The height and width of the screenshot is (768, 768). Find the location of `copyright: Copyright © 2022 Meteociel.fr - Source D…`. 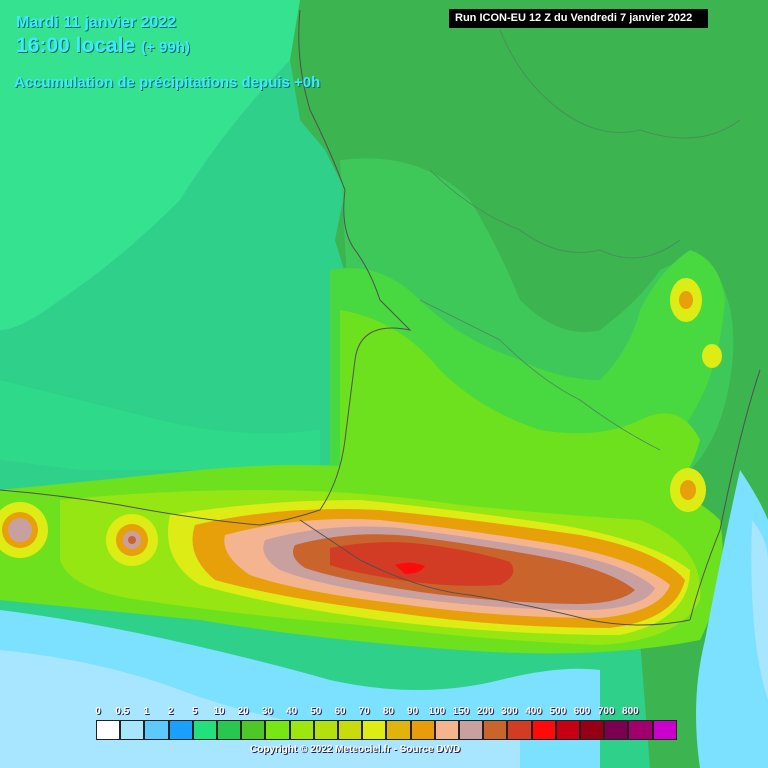

copyright: Copyright © 2022 Meteociel.fr - Source D… is located at coordinates (355, 749).